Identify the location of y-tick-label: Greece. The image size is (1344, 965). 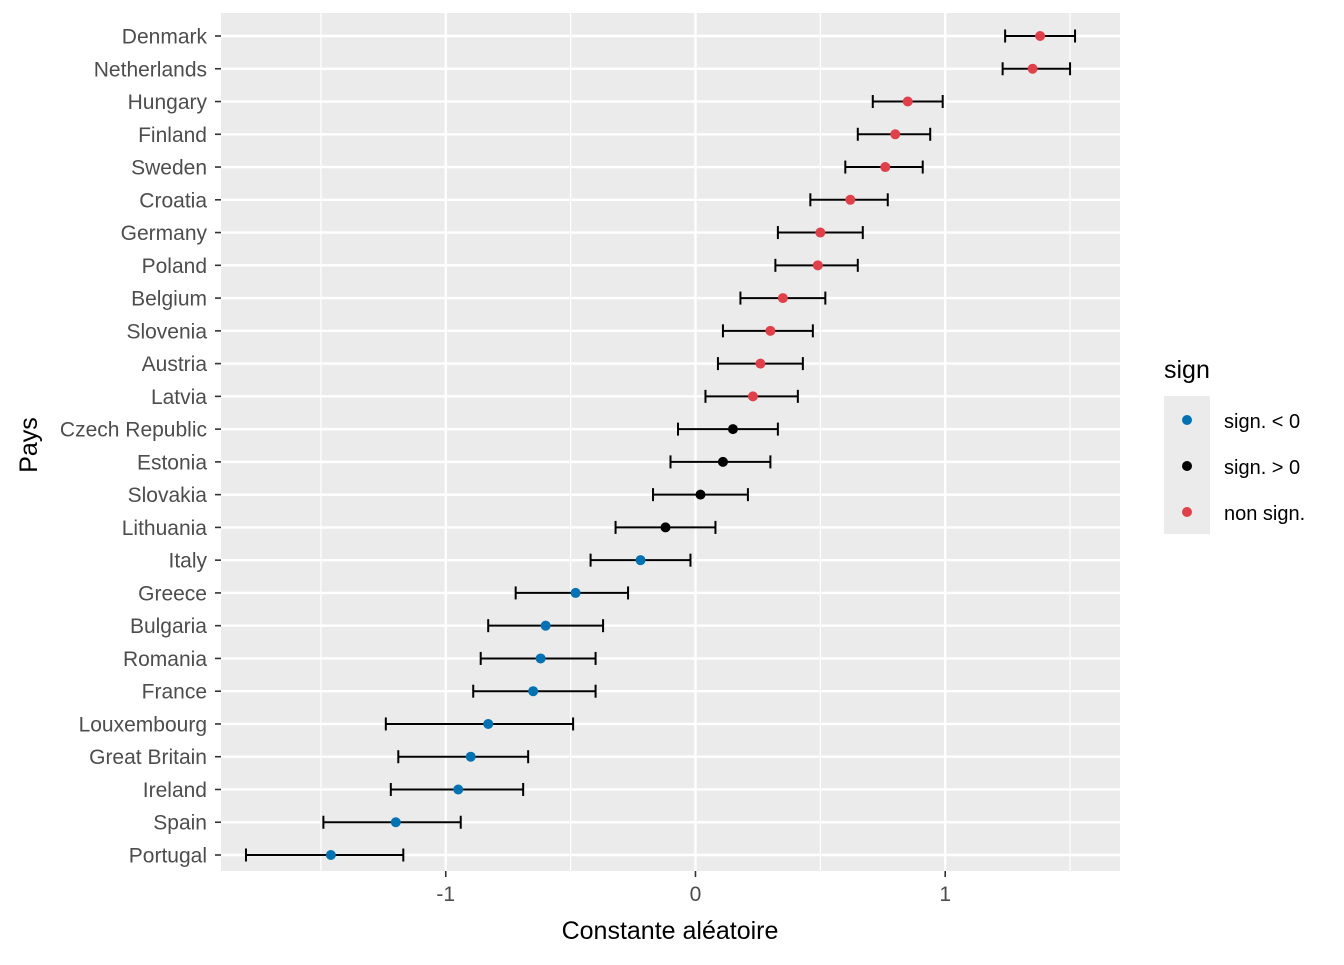
(172, 593).